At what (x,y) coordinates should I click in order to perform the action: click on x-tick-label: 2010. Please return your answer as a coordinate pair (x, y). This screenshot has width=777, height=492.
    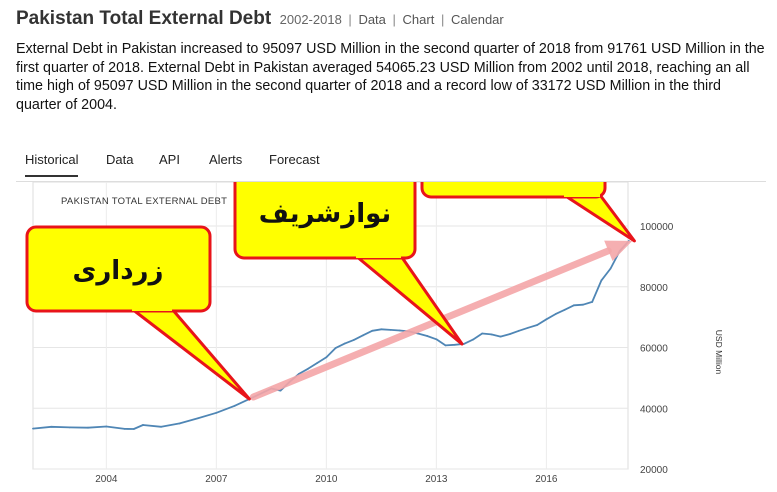
    Looking at the image, I should click on (326, 479).